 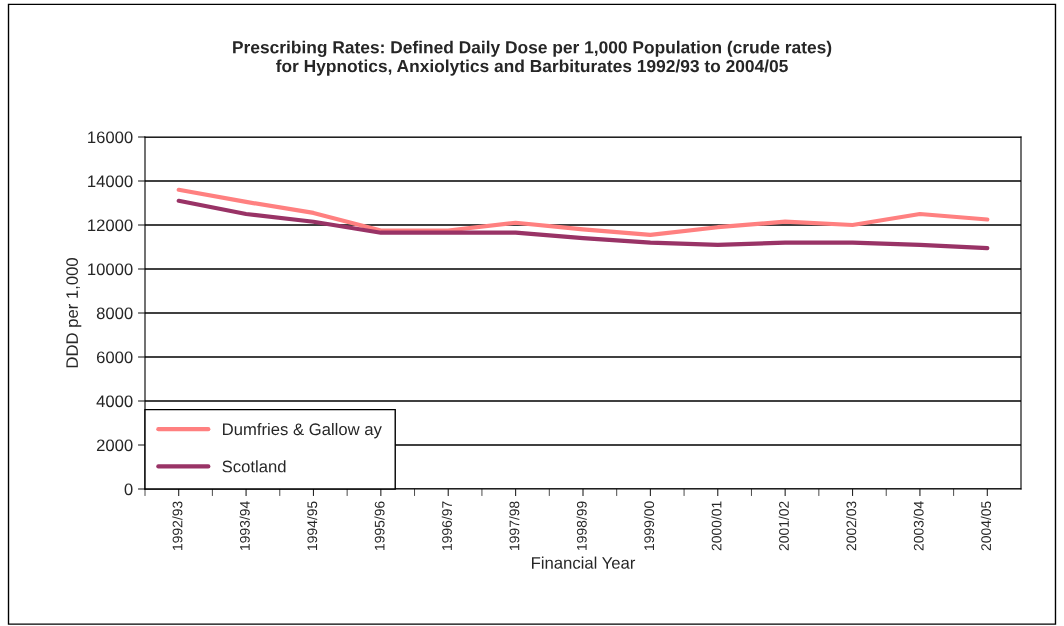 What do you see at coordinates (114, 445) in the screenshot?
I see `y-tick-label: 2000` at bounding box center [114, 445].